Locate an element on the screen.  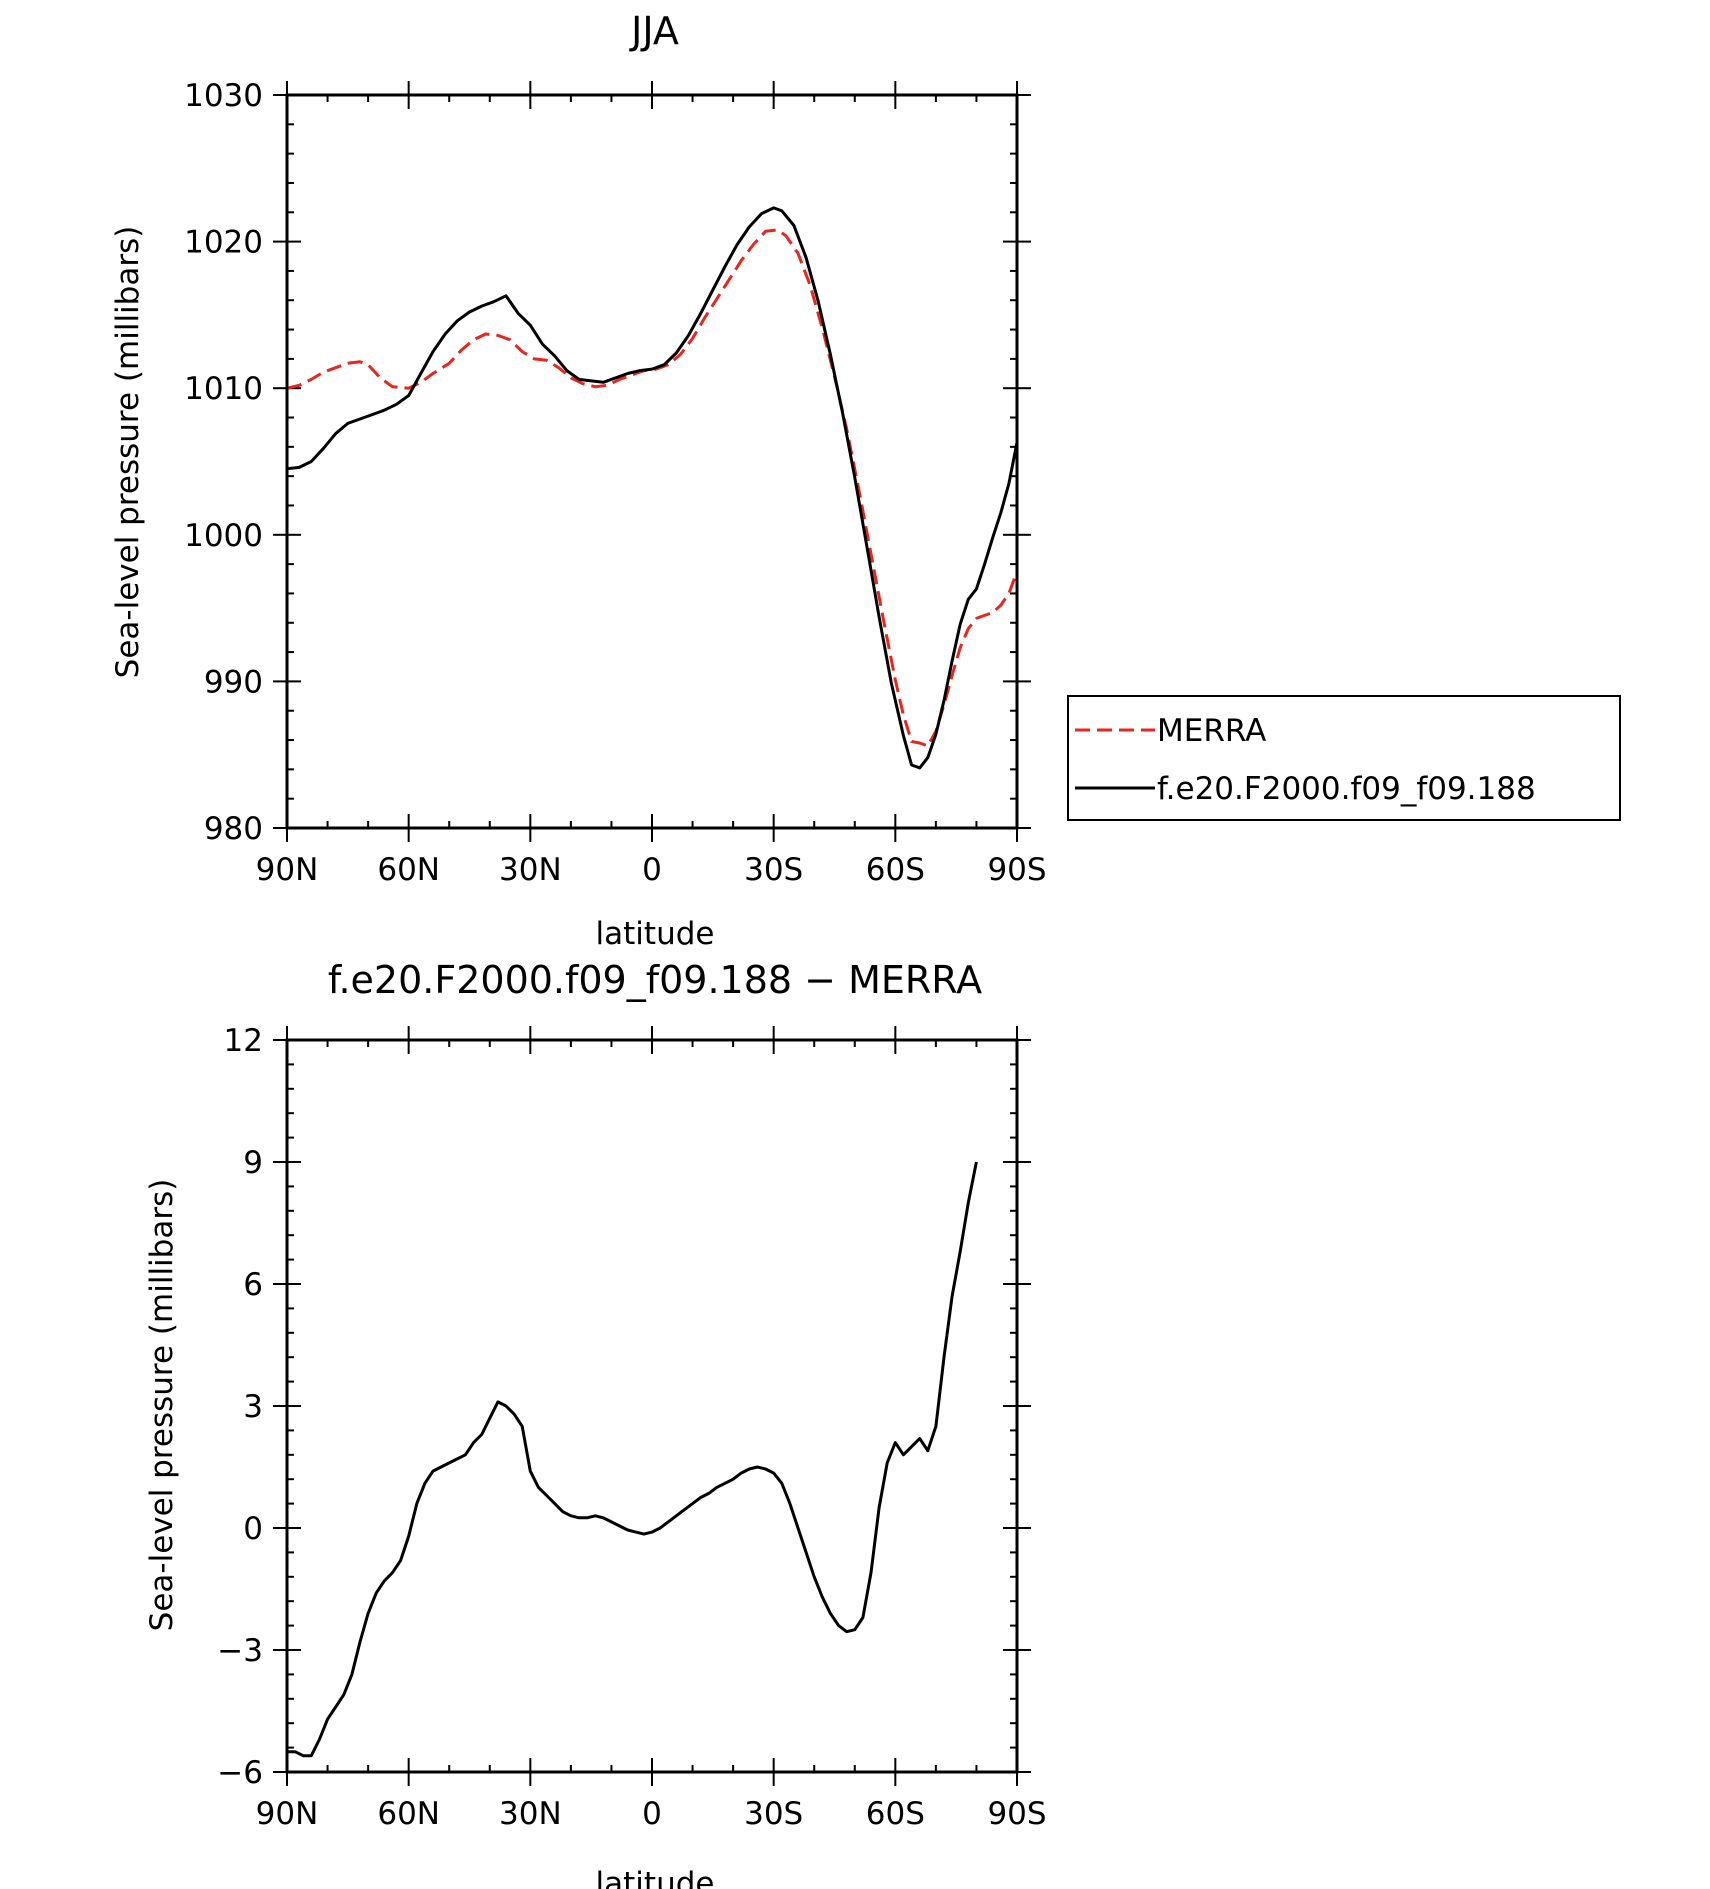
top-chart-y-axis-label: Sea-level pressure (millibars) is located at coordinates (128, 452).